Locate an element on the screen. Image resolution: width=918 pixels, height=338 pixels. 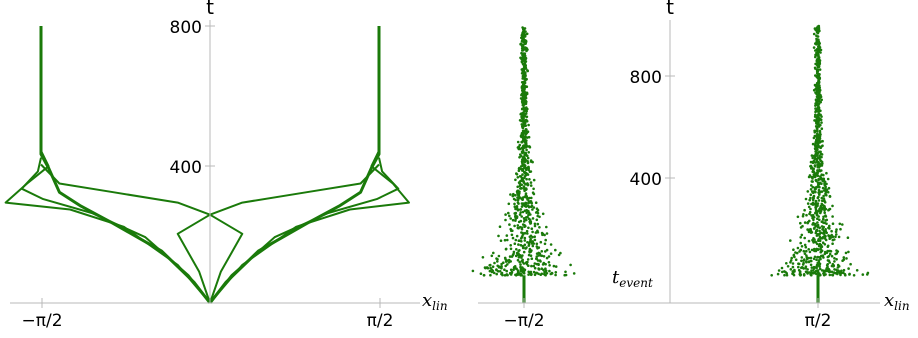
right-y-tick-label: 800 is located at coordinates (646, 78).